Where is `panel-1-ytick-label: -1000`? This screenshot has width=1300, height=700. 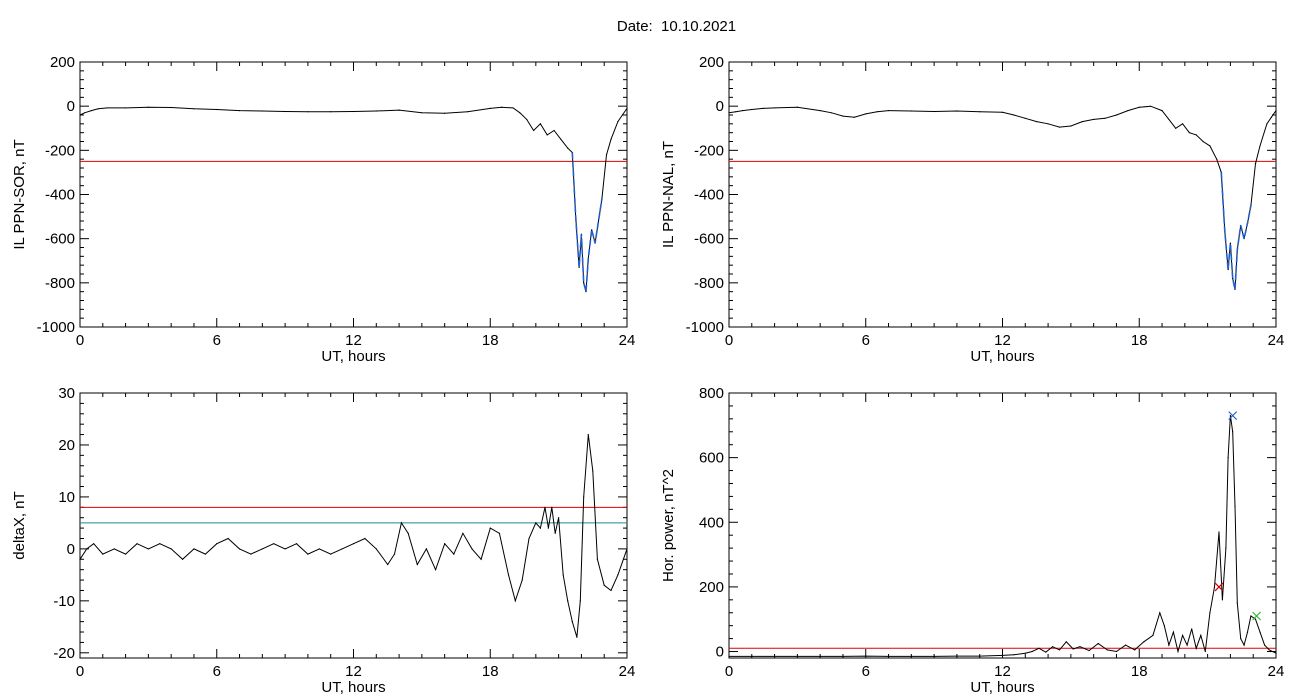 panel-1-ytick-label: -1000 is located at coordinates (56, 327).